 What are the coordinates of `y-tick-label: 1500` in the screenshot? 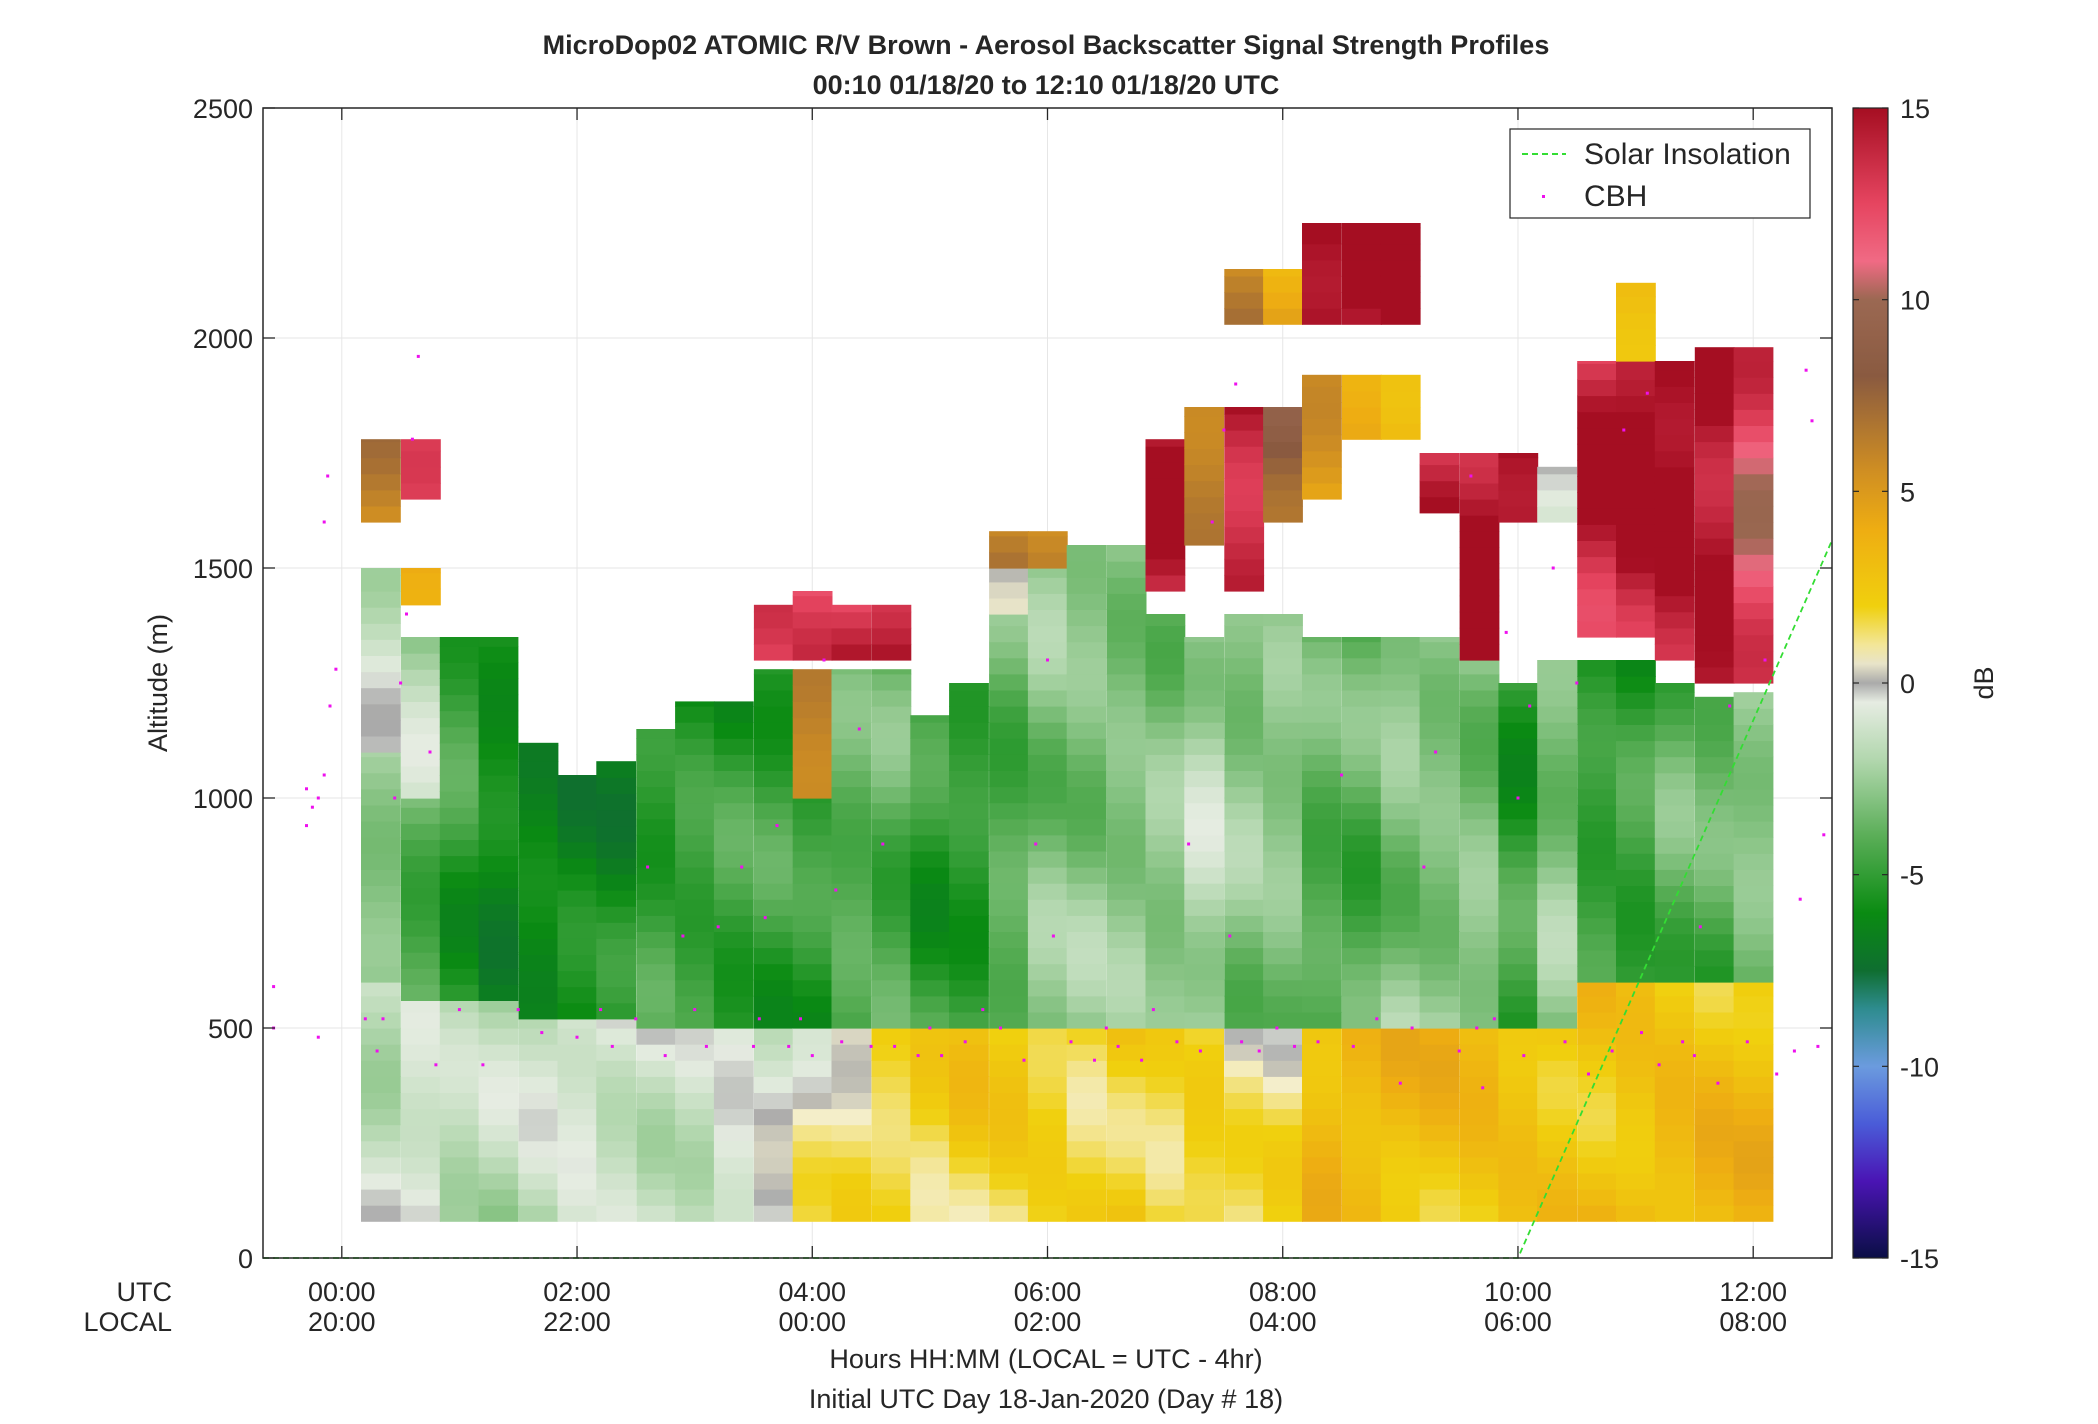 It's located at (223, 569).